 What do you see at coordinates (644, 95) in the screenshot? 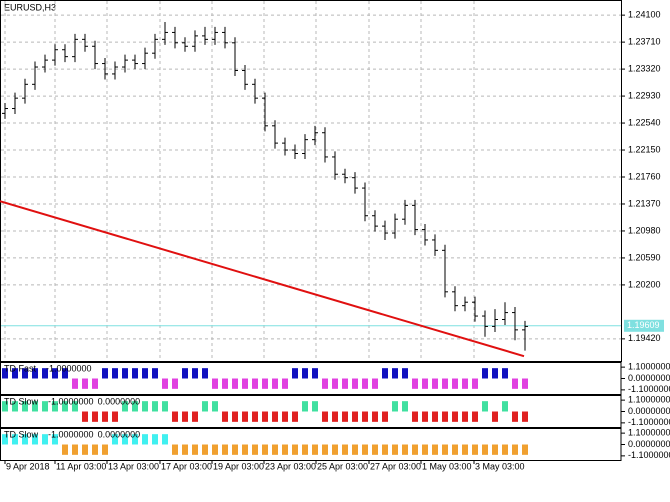
I see `y-tick-label: 1.22930` at bounding box center [644, 95].